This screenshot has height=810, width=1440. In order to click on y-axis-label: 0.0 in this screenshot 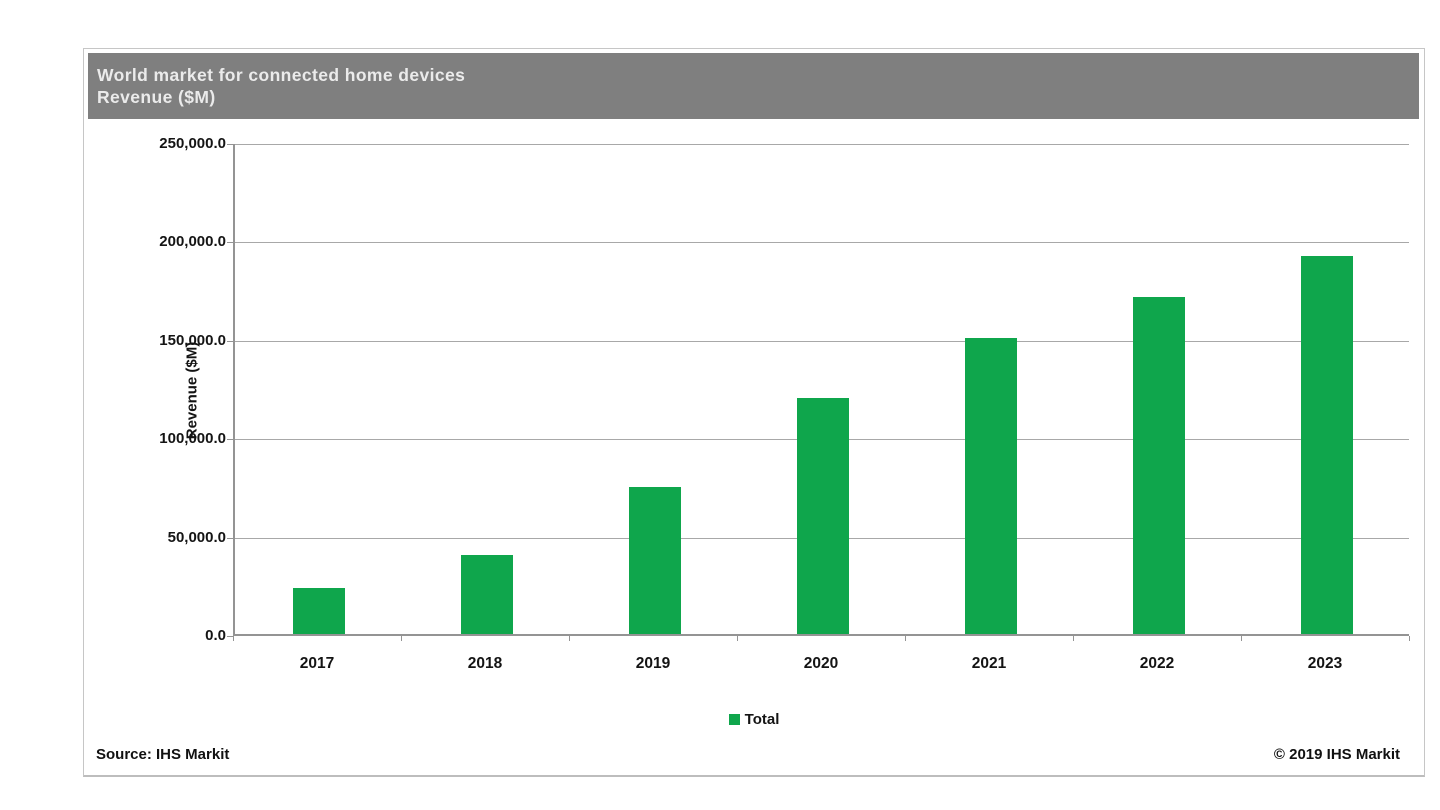, I will do `click(215, 635)`.